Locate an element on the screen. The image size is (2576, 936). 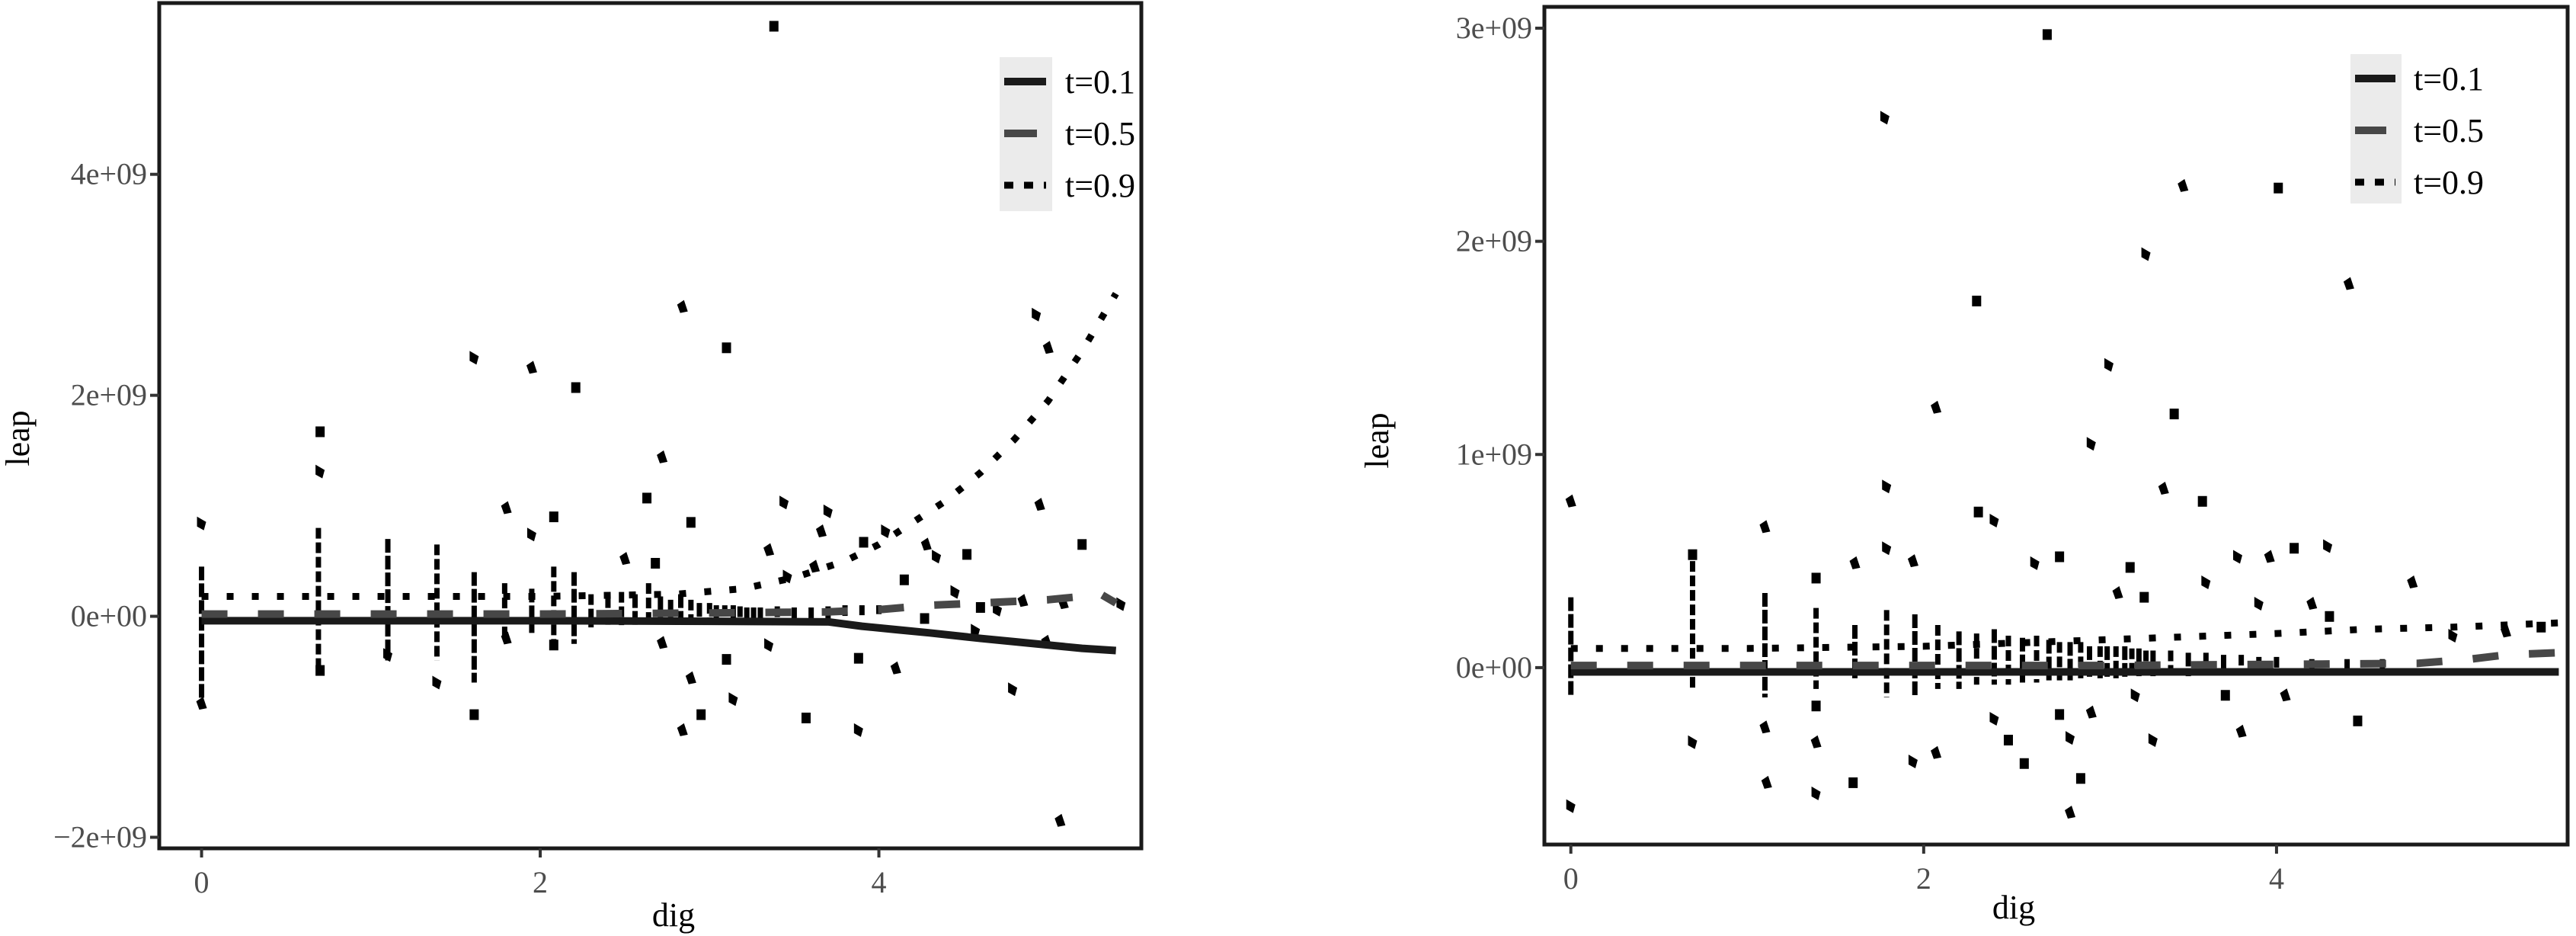
quantile-line-t05 is located at coordinates (2064, 659).